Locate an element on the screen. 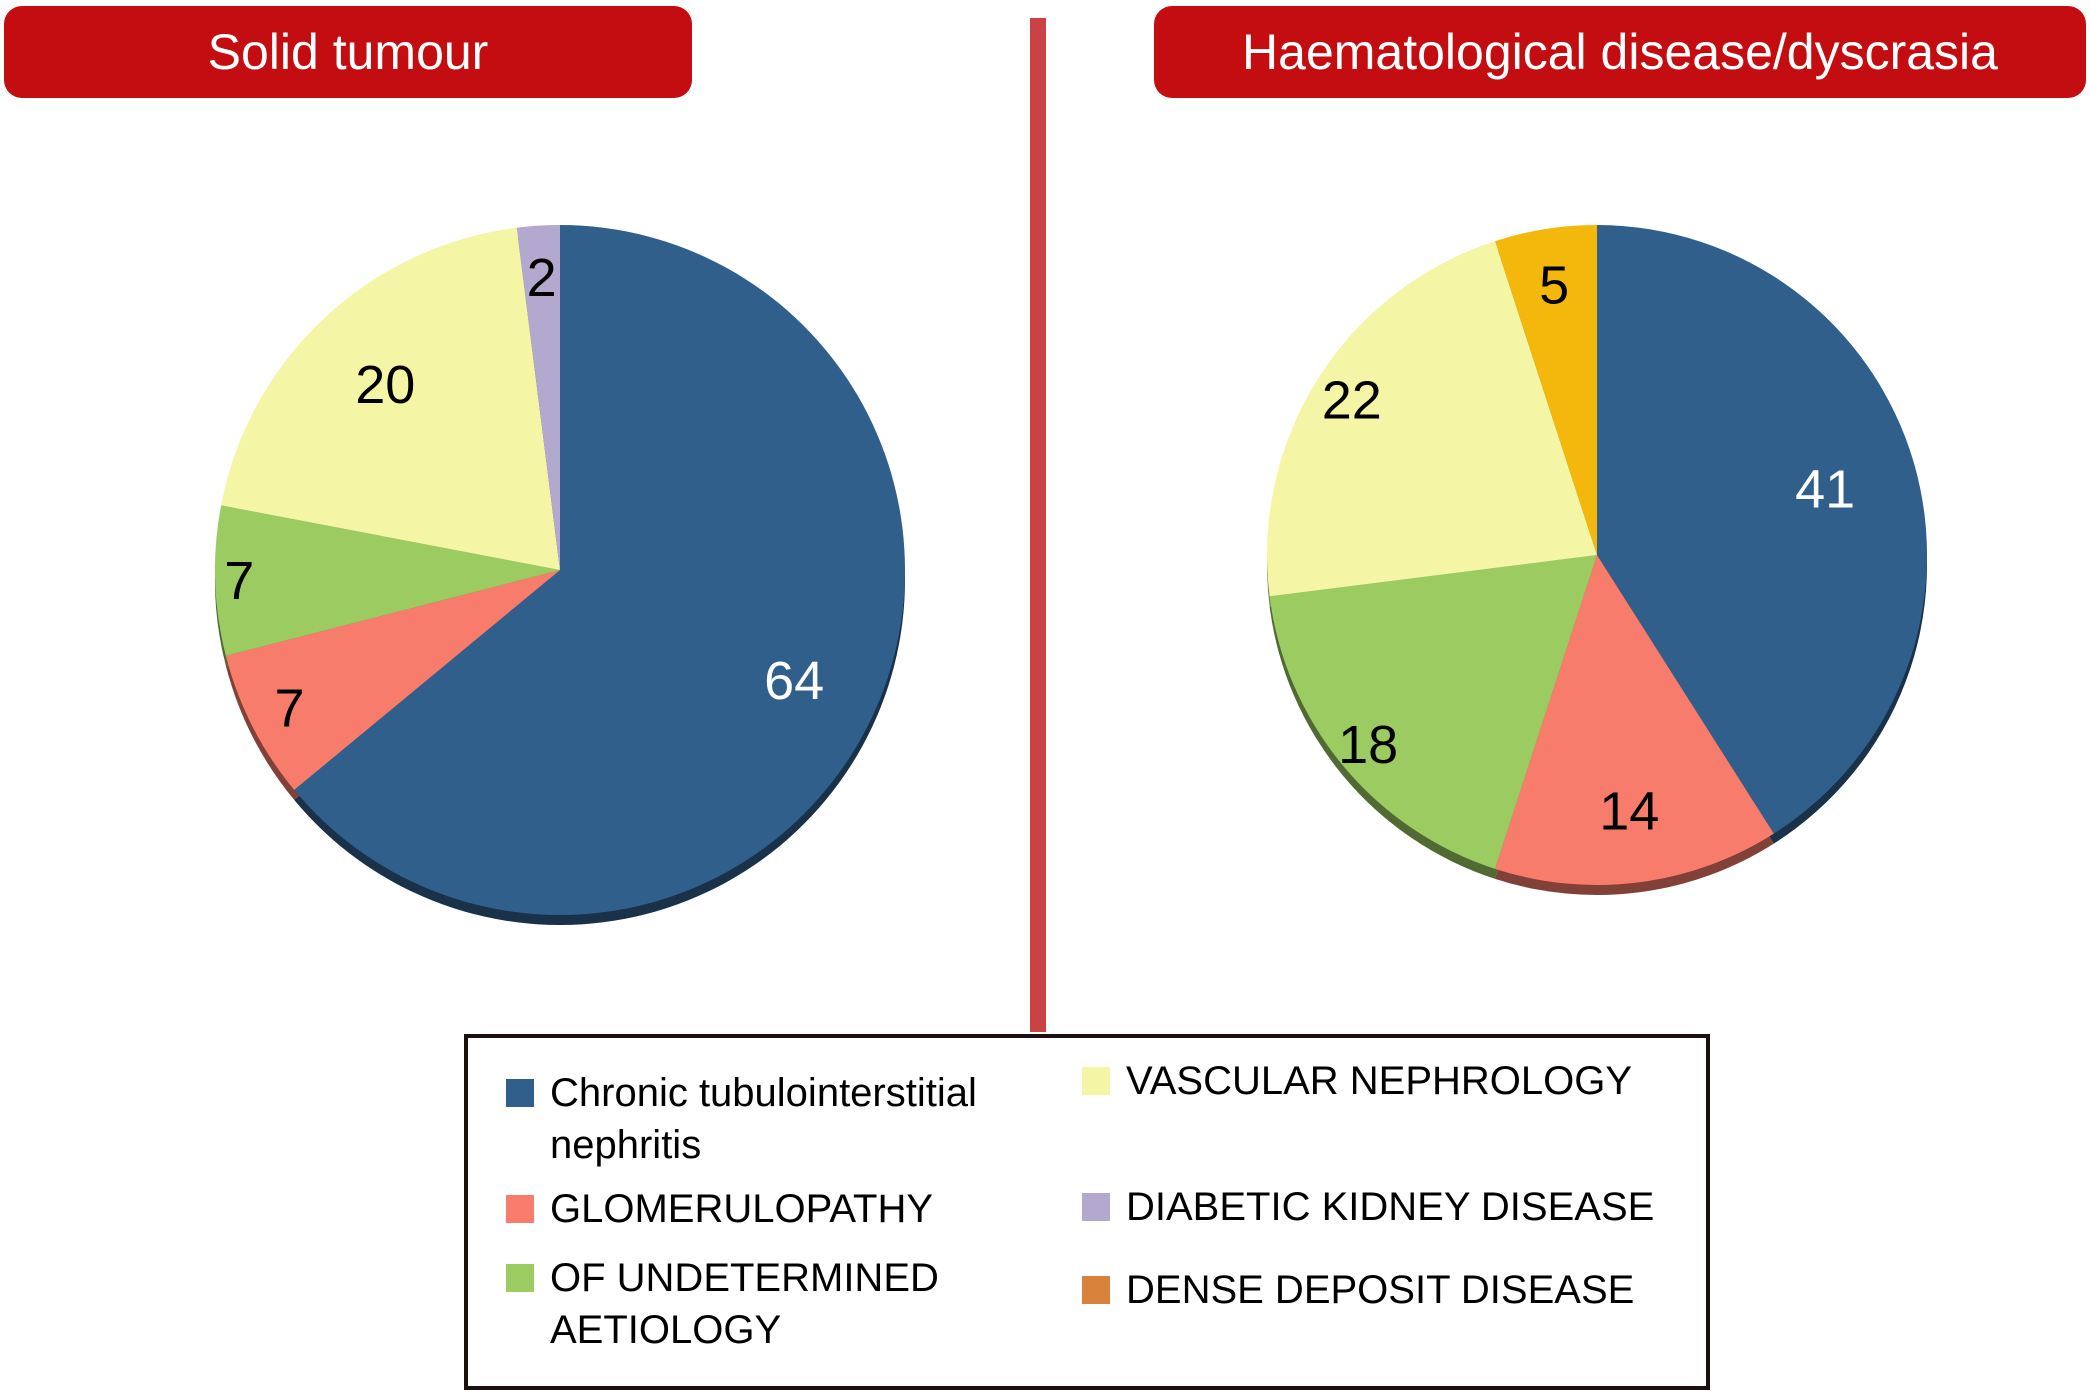 This screenshot has height=1393, width=2090. legend-item-of-undetermined-aetiology: OF UNDETERMINED AETIOLOGY is located at coordinates (768, 1304).